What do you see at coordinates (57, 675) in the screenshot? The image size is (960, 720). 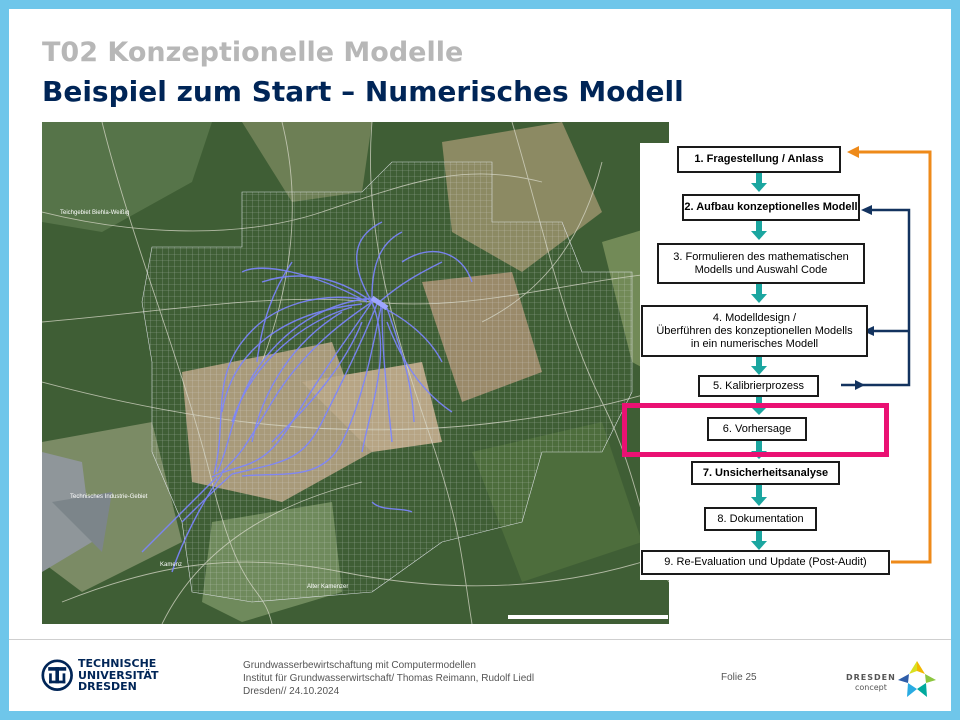 I see `tu-dresden-logo-icon` at bounding box center [57, 675].